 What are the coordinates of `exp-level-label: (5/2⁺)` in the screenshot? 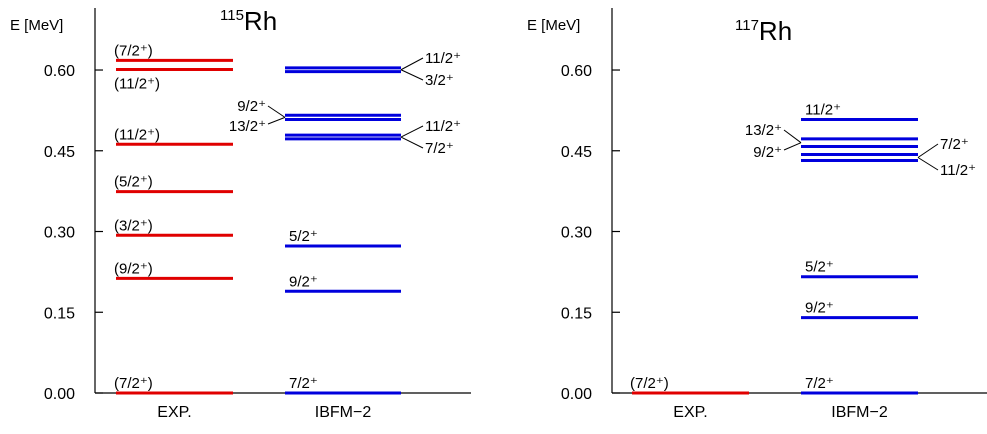 It's located at (133, 182).